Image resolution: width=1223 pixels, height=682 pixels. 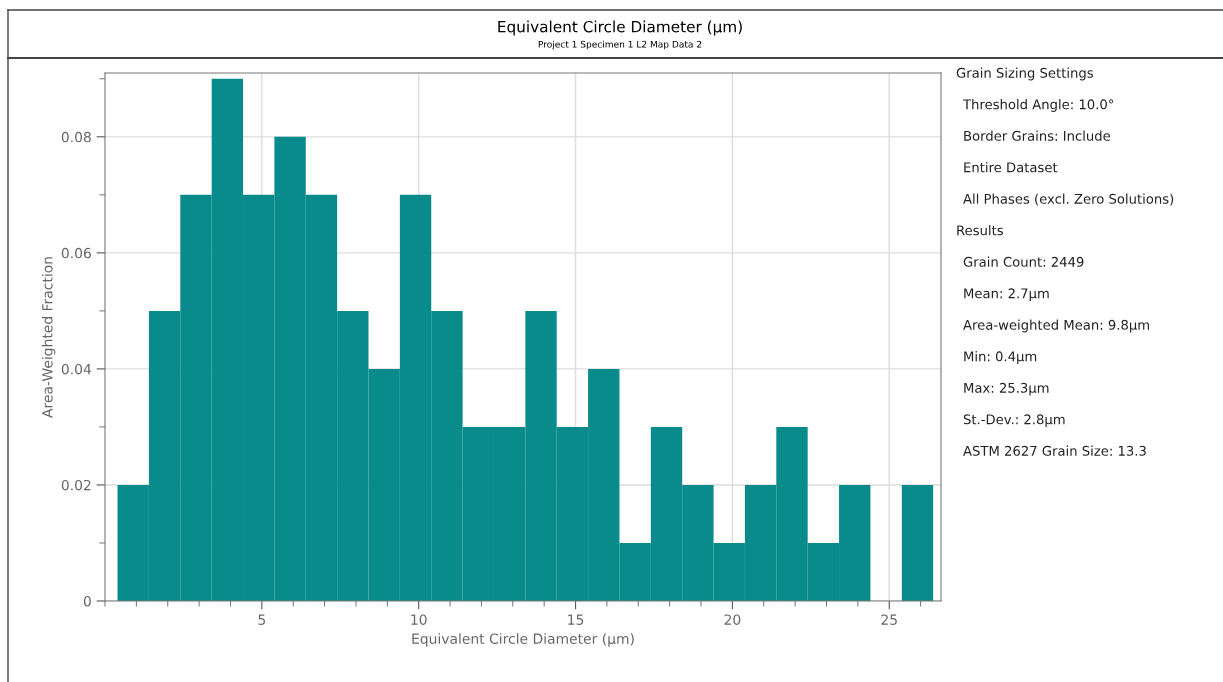 What do you see at coordinates (76, 137) in the screenshot?
I see `y-tick-label: 0.08` at bounding box center [76, 137].